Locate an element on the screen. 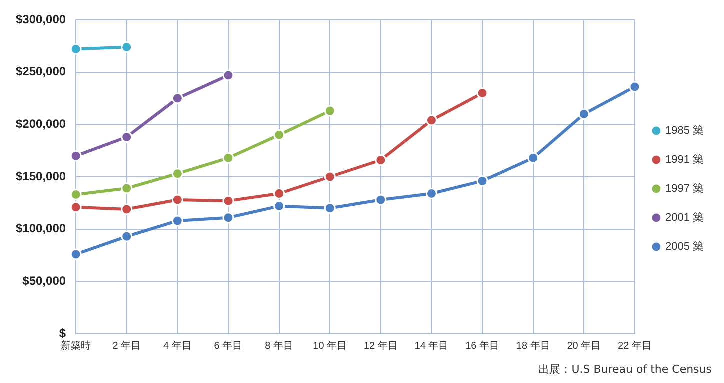 This screenshot has width=724, height=383. x-tick-label: 新築時 is located at coordinates (76, 346).